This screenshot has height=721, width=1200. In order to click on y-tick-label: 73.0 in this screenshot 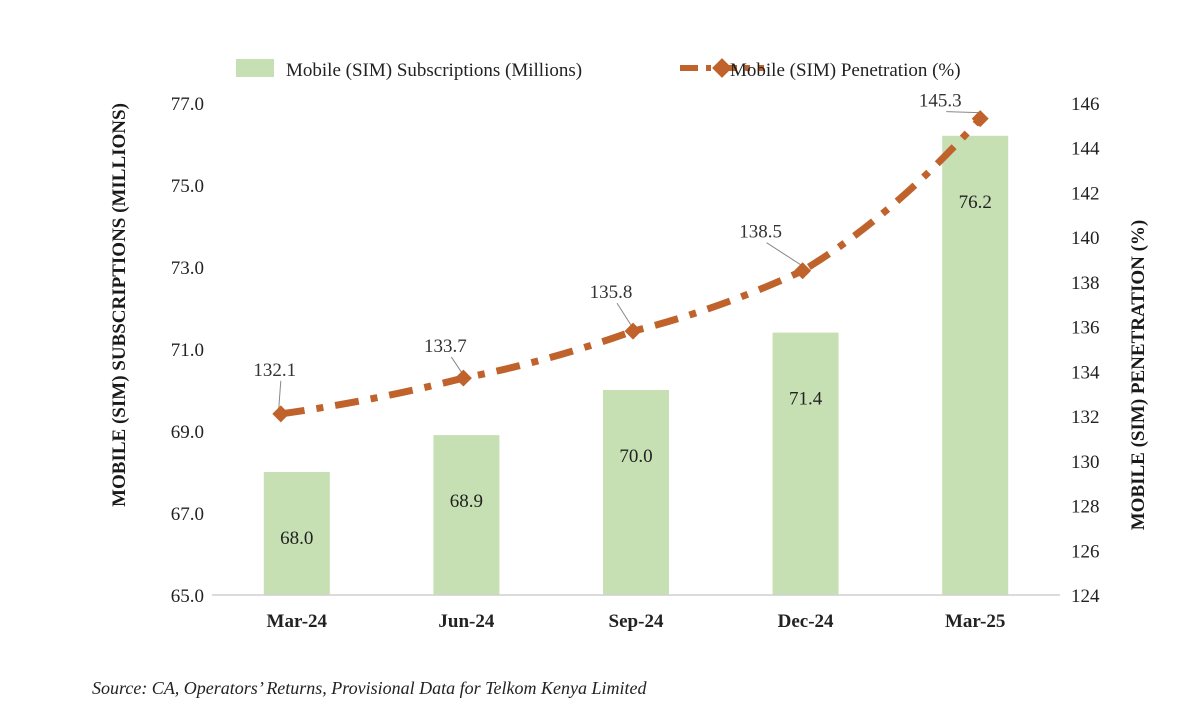, I will do `click(187, 268)`.